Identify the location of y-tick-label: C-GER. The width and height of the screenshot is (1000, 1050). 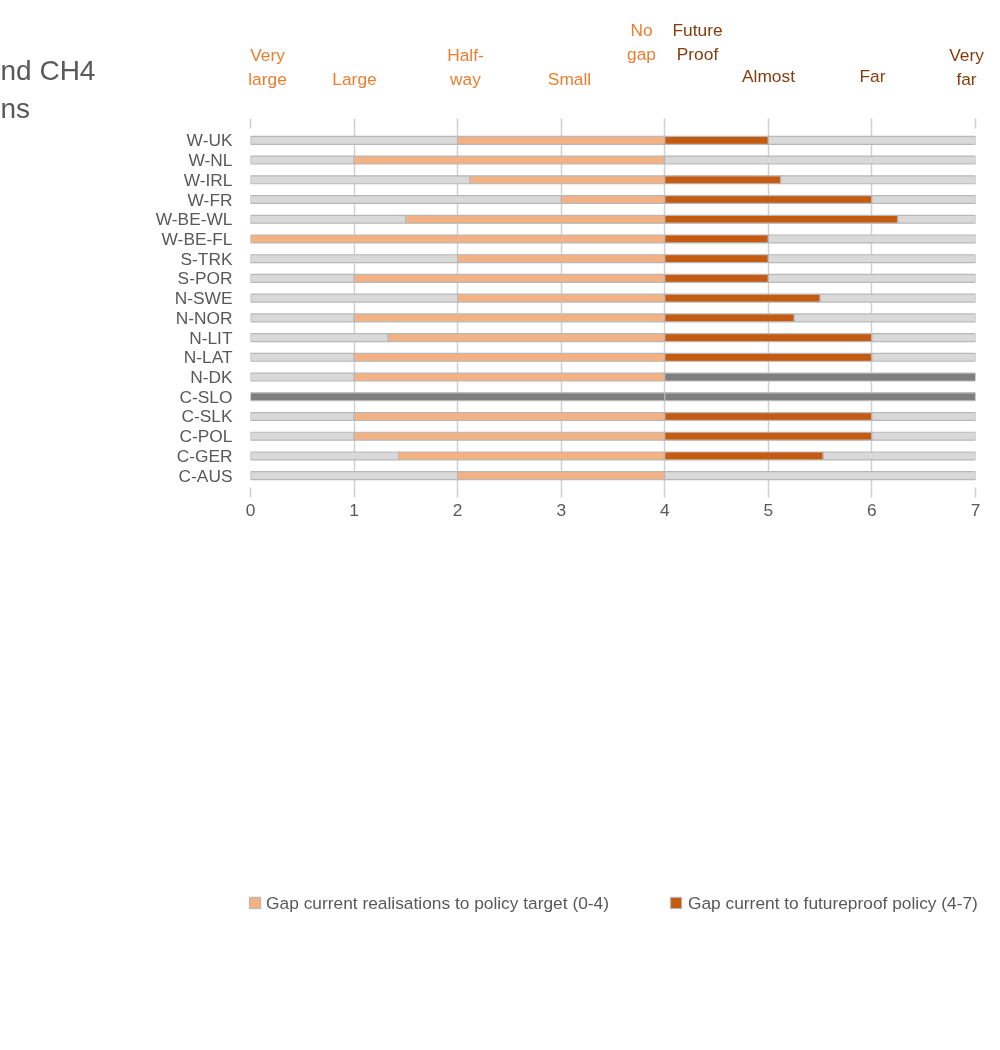
(204, 455).